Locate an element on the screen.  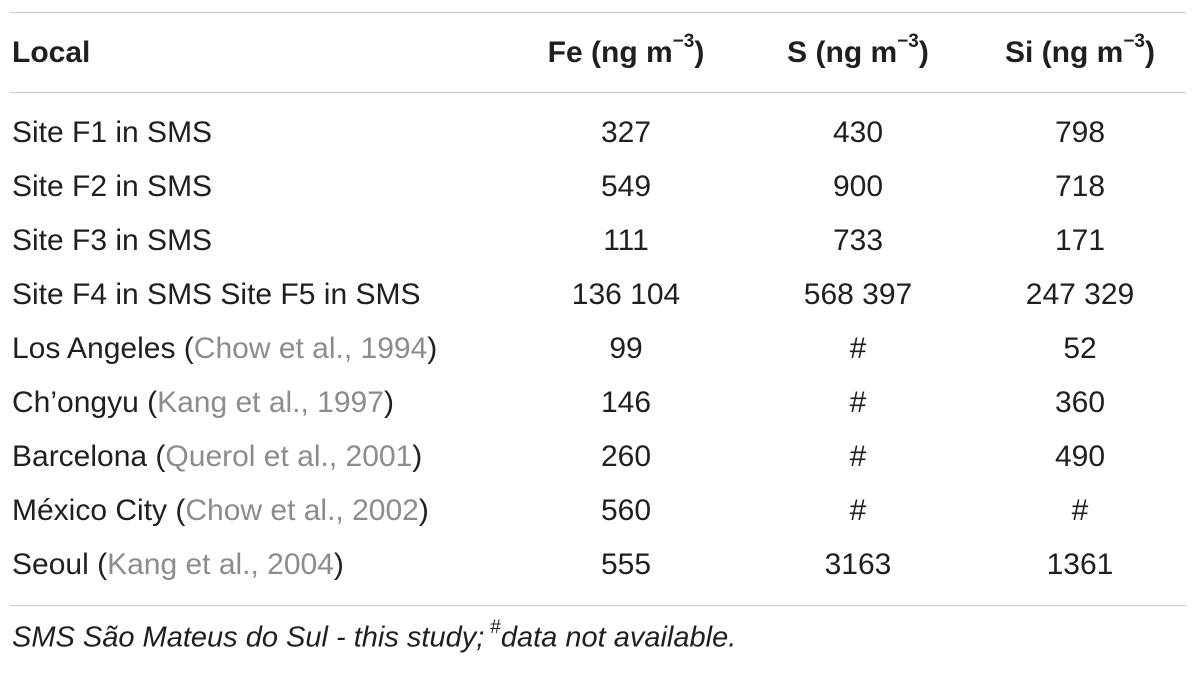
cell-si: 718 is located at coordinates (1080, 186).